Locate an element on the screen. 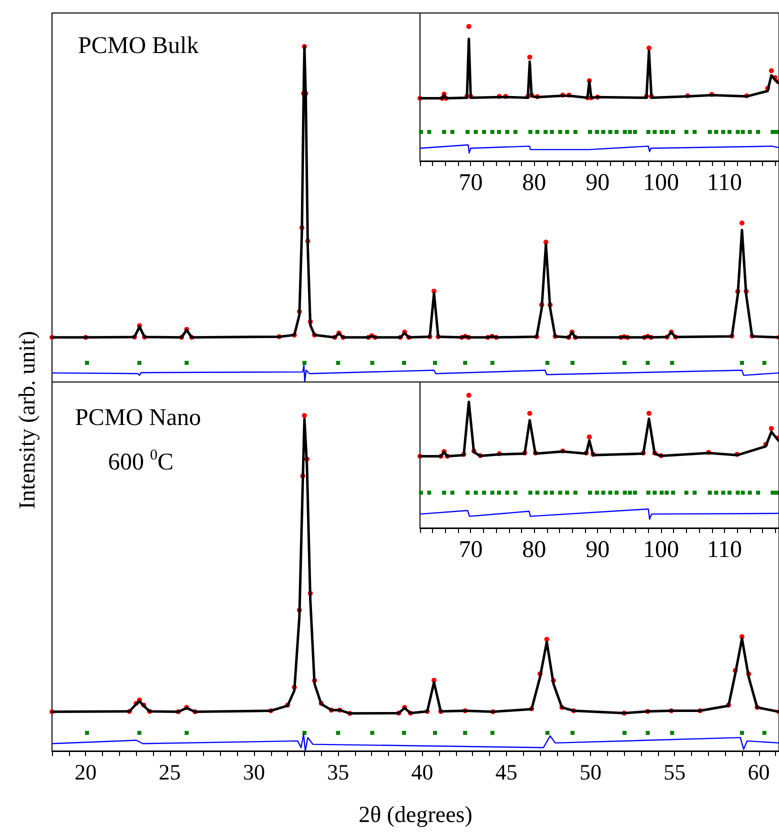 The width and height of the screenshot is (779, 834). x-tick-label: 55 is located at coordinates (675, 772).